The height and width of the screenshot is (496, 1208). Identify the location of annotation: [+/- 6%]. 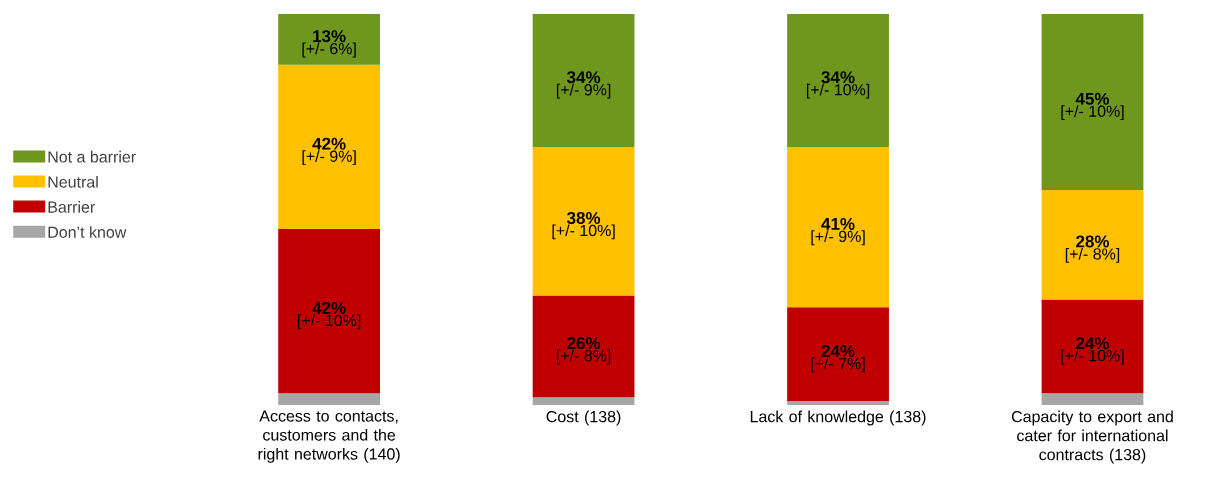
(329, 50).